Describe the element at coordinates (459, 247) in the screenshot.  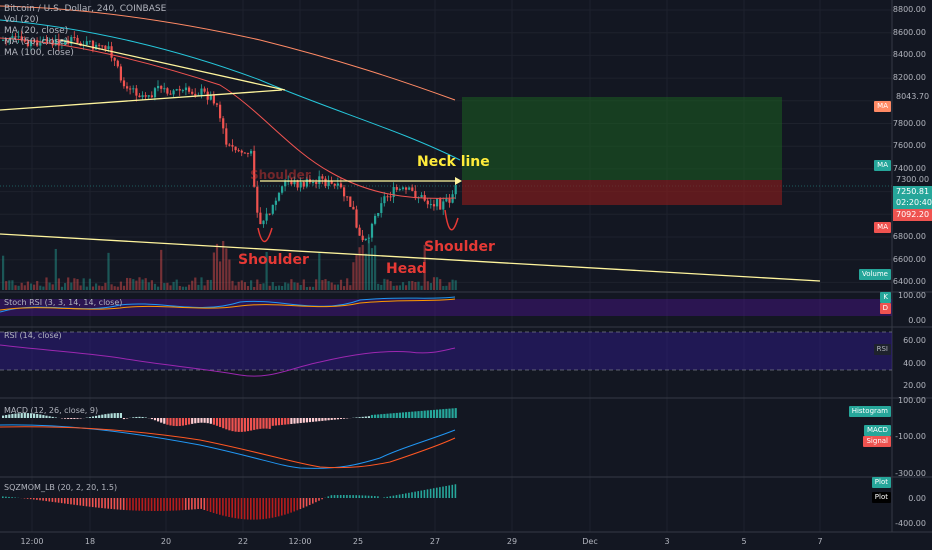
I see `right-shoulder-label: Shoulder` at that location.